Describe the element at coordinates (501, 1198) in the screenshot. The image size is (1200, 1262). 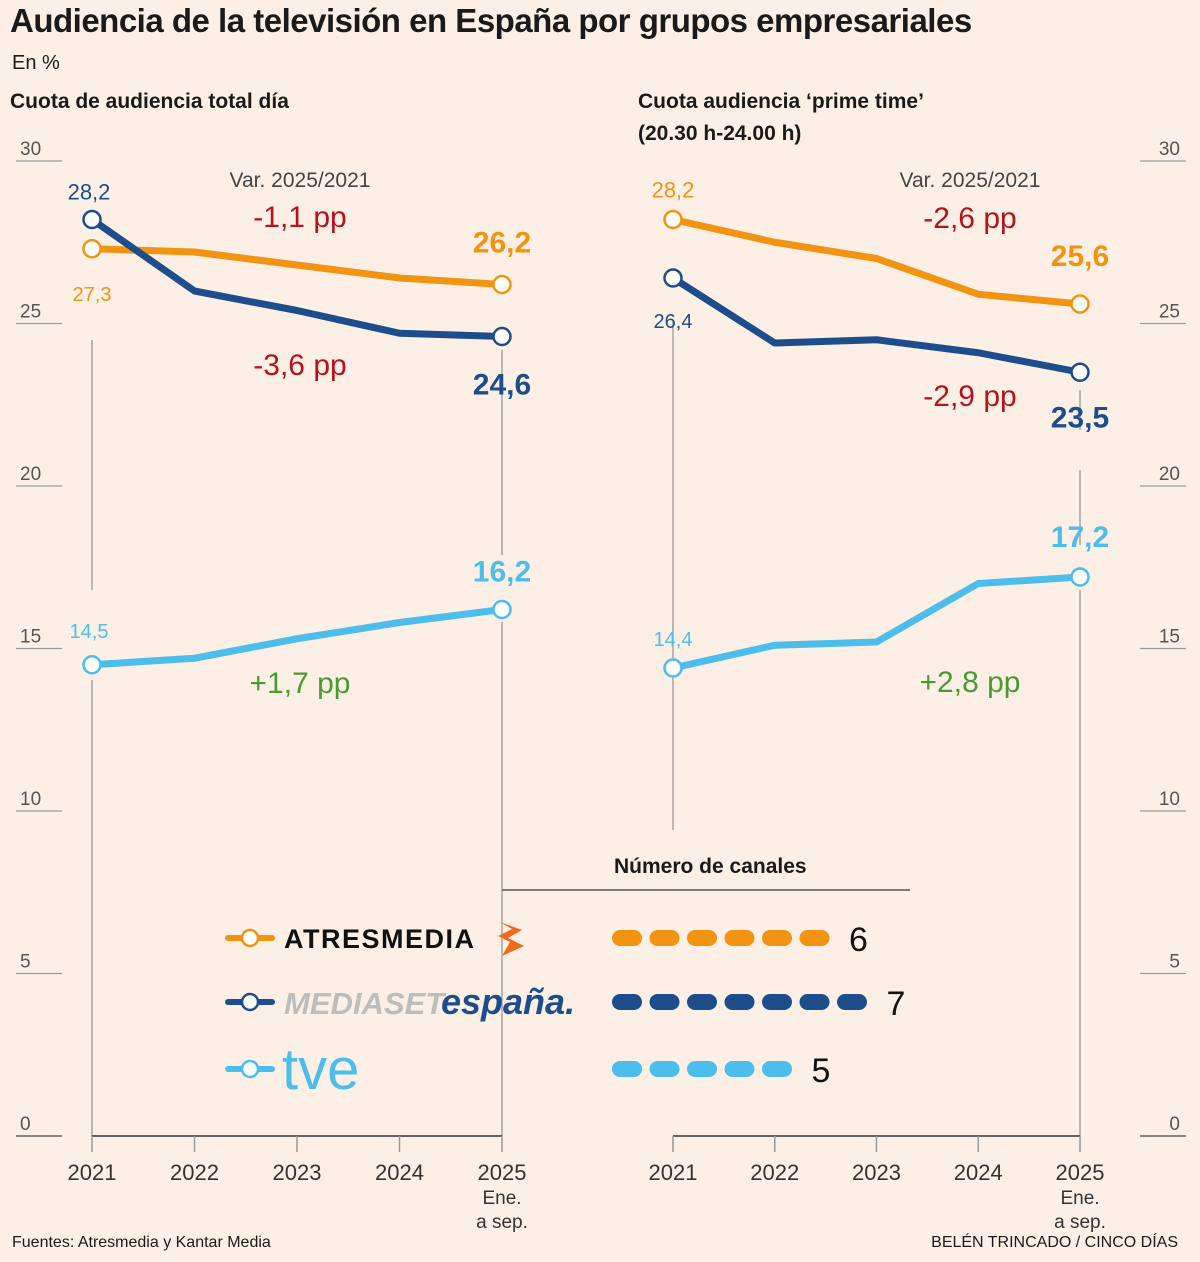
I see `left-xtick-sublabel: Ene.` at that location.